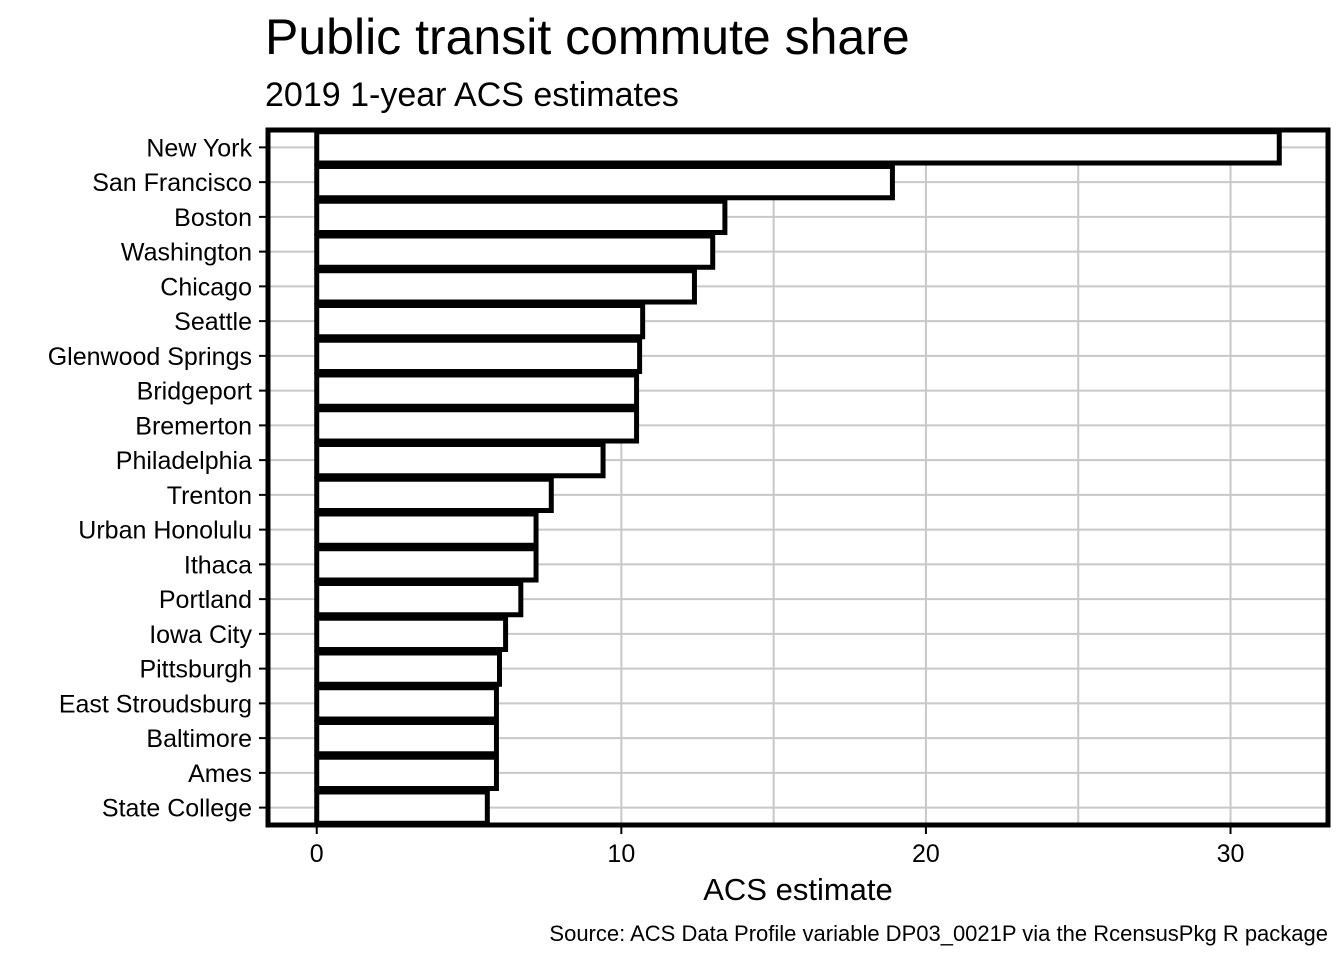  What do you see at coordinates (926, 854) in the screenshot?
I see `x-tick-label: 20` at bounding box center [926, 854].